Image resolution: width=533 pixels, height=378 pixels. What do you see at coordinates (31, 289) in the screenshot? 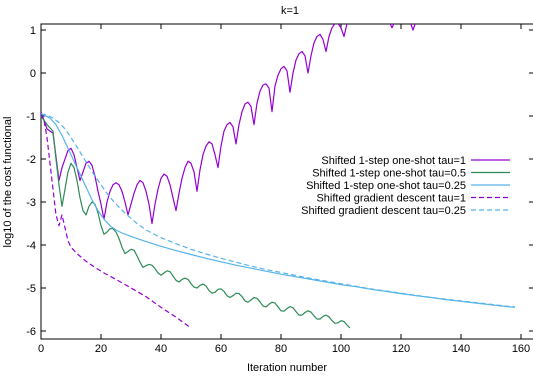
I see `y-tick-label: -5` at bounding box center [31, 289].